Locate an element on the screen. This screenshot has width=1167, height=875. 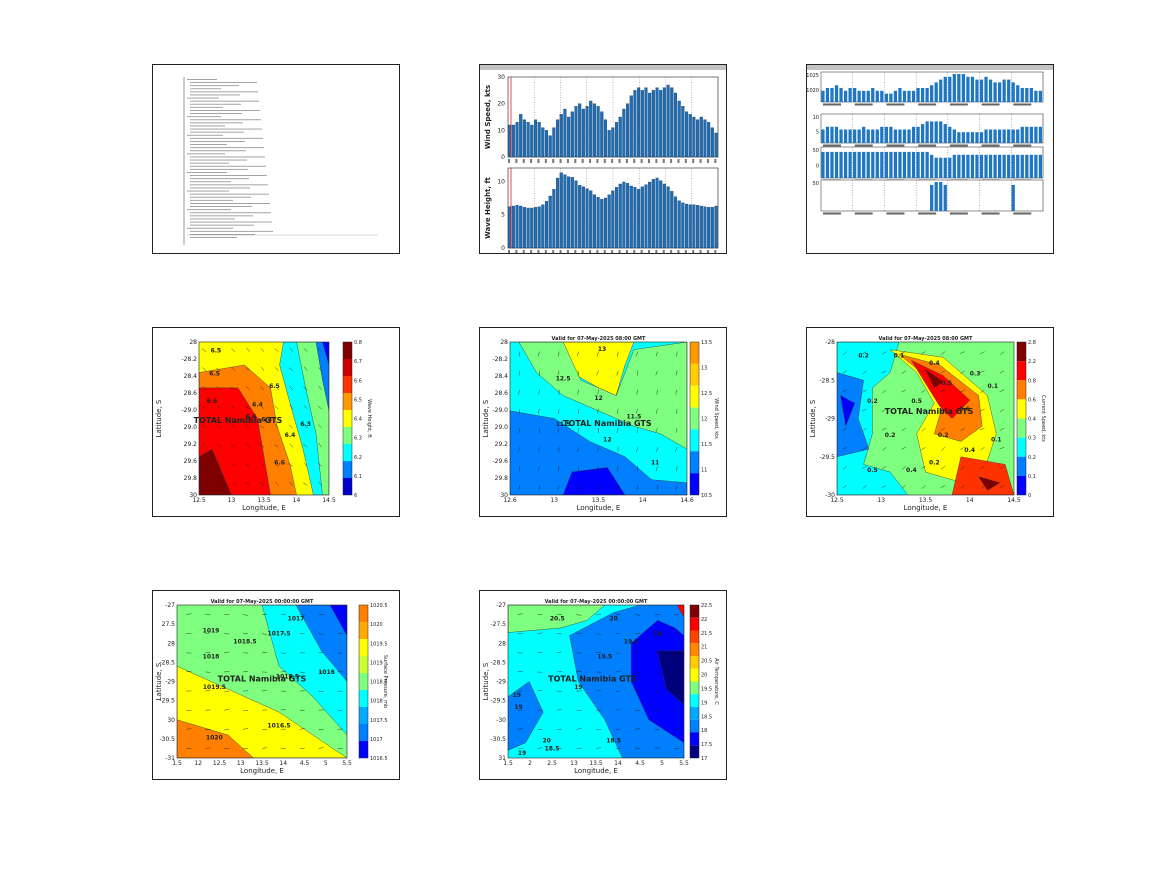
x-axis-label: Longitude, E is located at coordinates (596, 771).